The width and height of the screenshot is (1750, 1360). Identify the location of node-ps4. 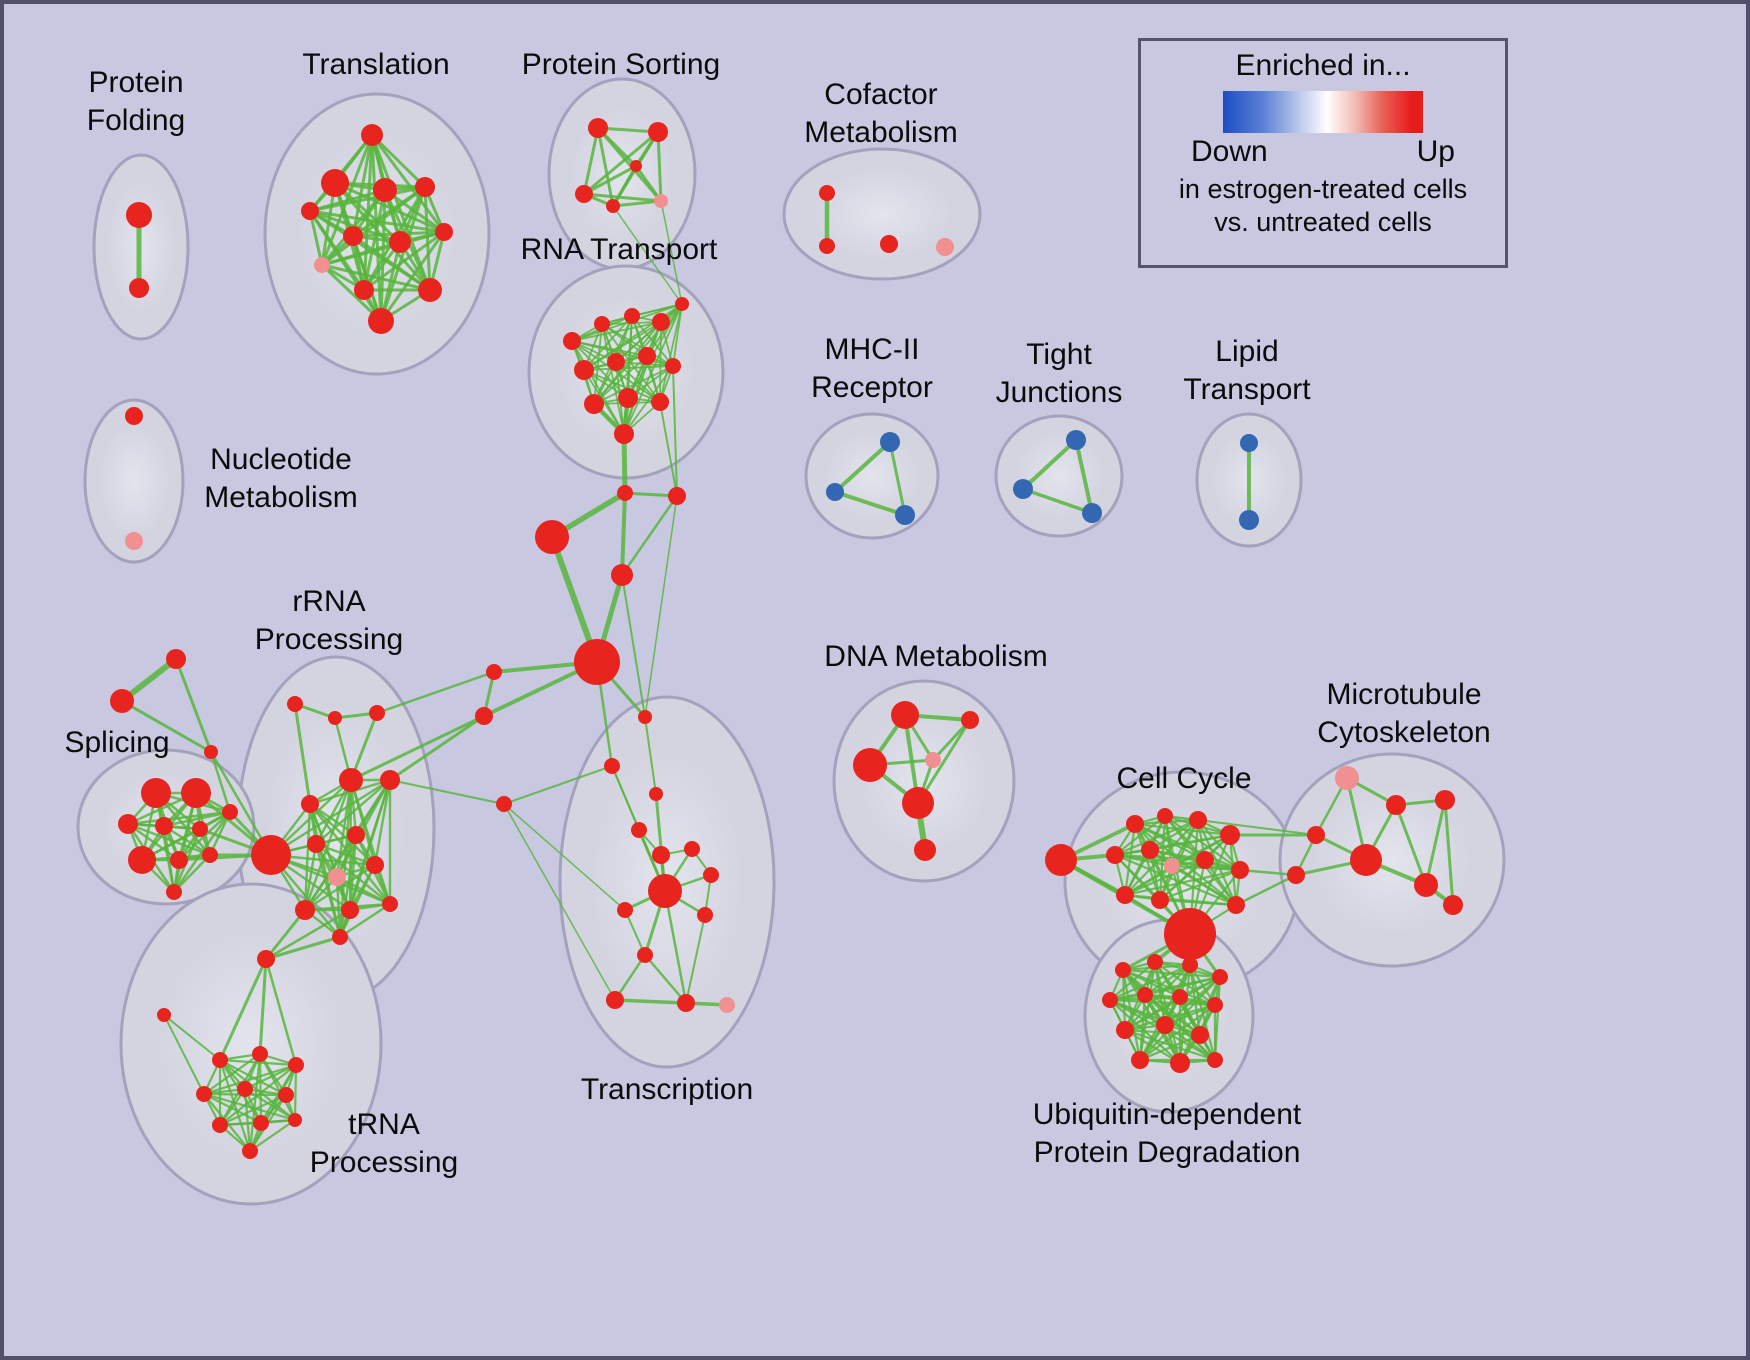
(613, 206).